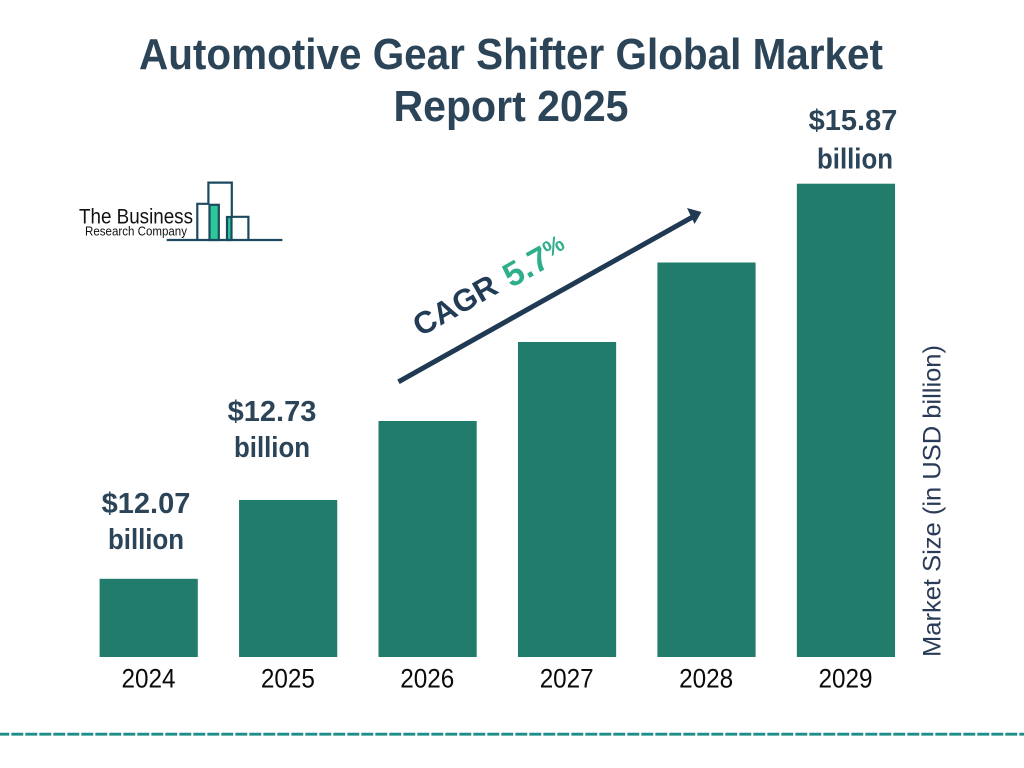 This screenshot has height=768, width=1024. What do you see at coordinates (706, 679) in the screenshot?
I see `svg-text: 2028` at bounding box center [706, 679].